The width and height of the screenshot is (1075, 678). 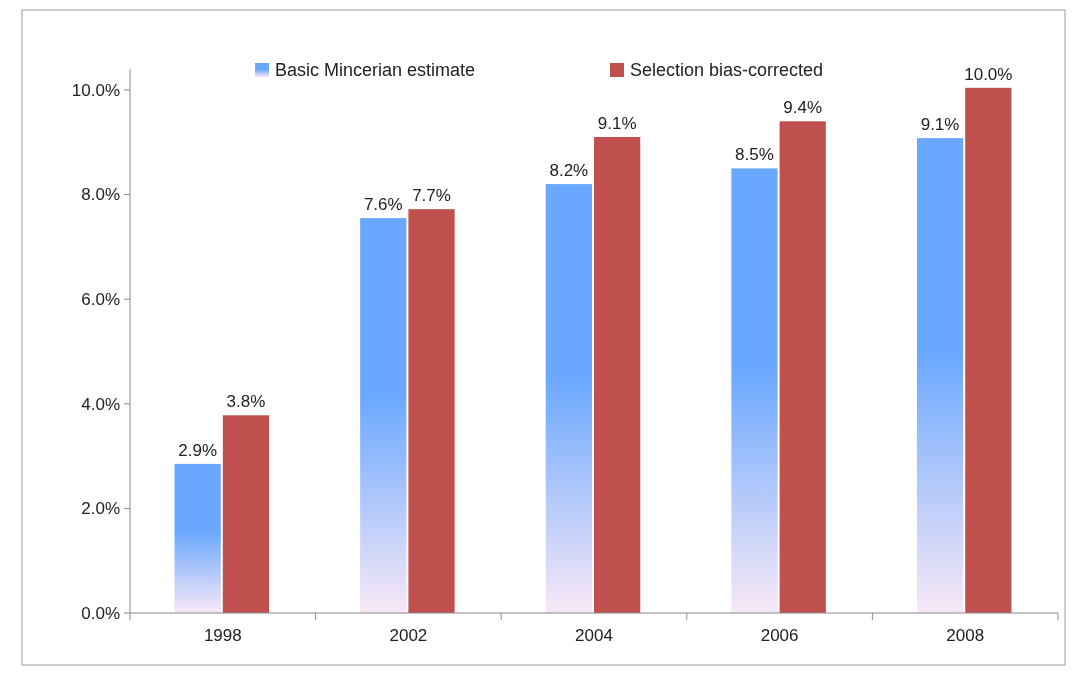 What do you see at coordinates (100, 404) in the screenshot?
I see `y-tick-label: 4.0%` at bounding box center [100, 404].